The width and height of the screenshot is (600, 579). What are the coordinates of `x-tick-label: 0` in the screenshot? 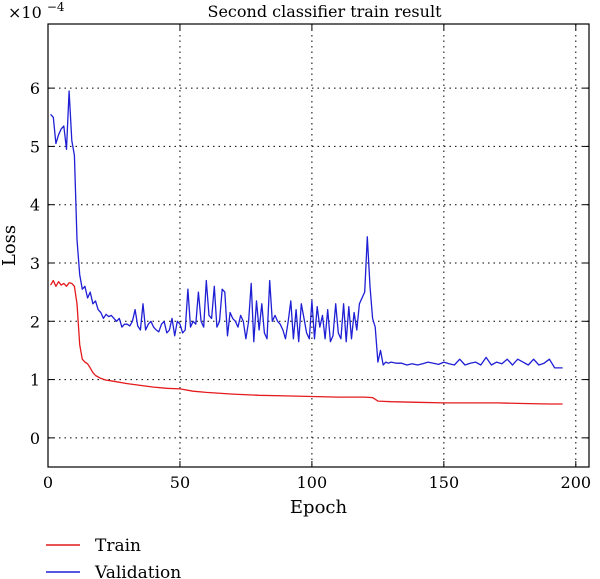 It's located at (48, 482).